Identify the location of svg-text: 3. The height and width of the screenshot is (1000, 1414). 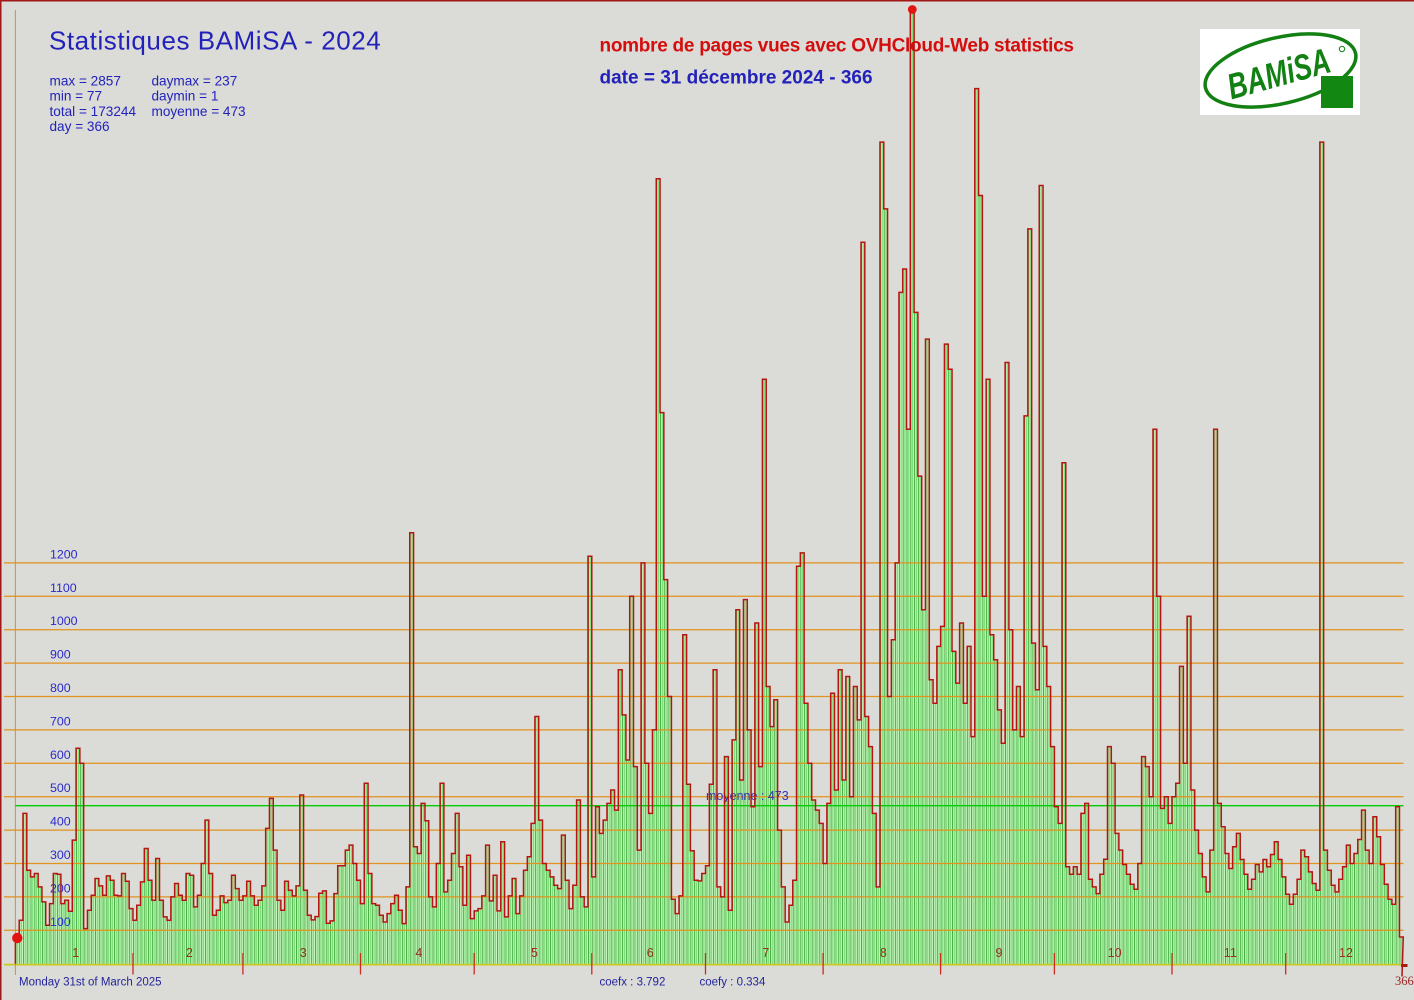
(303, 953).